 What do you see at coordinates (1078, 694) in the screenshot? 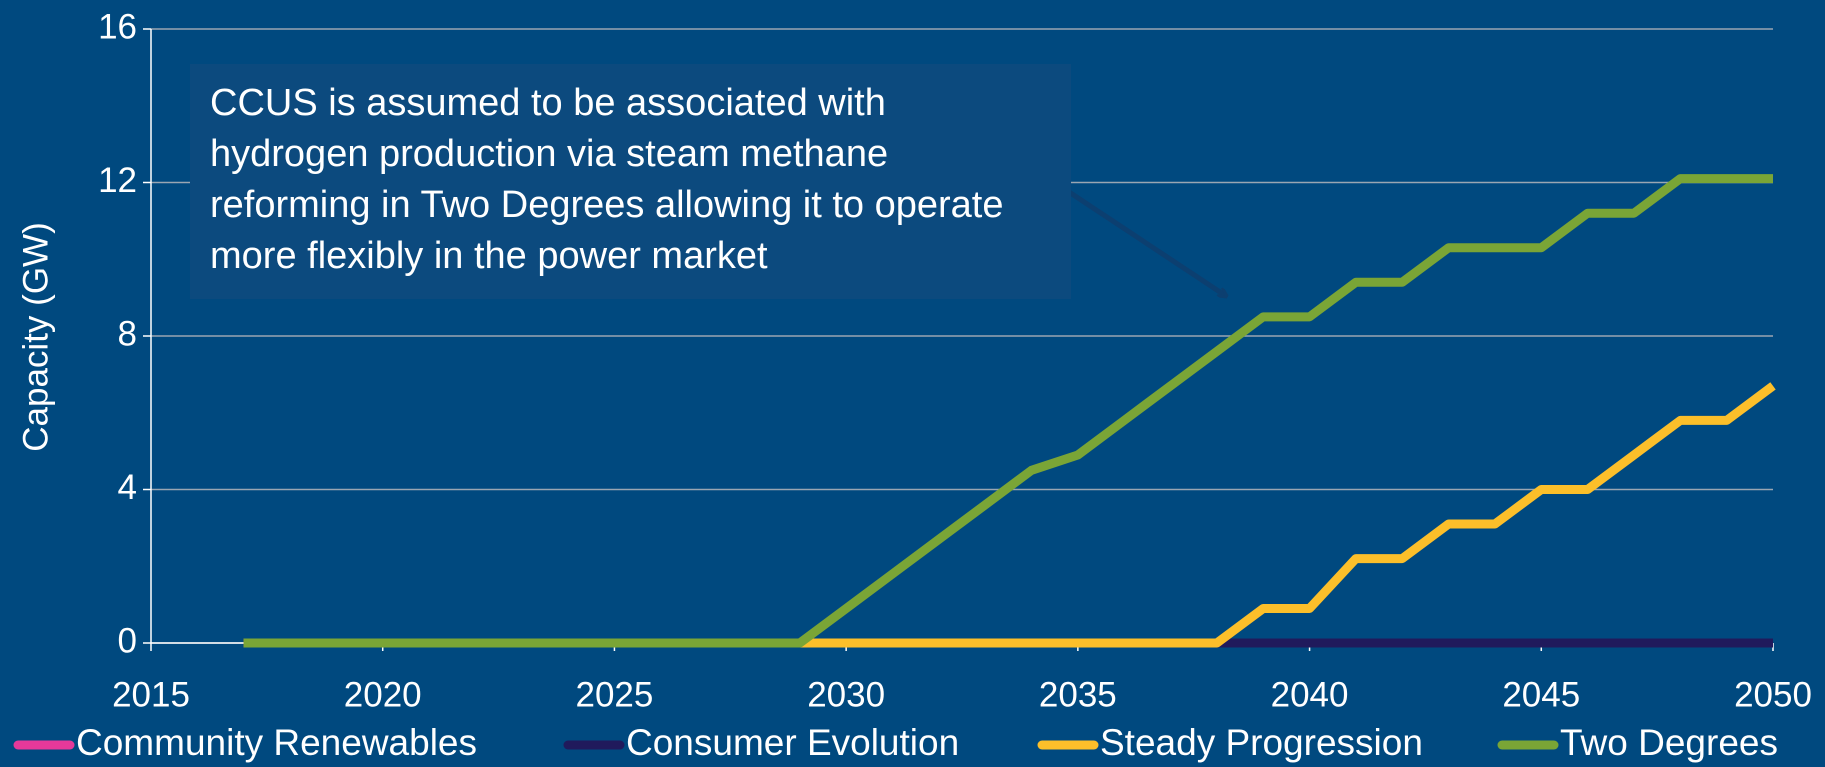
I see `x-tick-label: 2035` at bounding box center [1078, 694].